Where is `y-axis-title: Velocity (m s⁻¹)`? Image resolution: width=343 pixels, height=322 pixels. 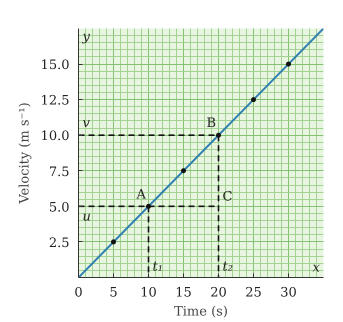 y-axis-title: Velocity (m s⁻¹) is located at coordinates (25, 153).